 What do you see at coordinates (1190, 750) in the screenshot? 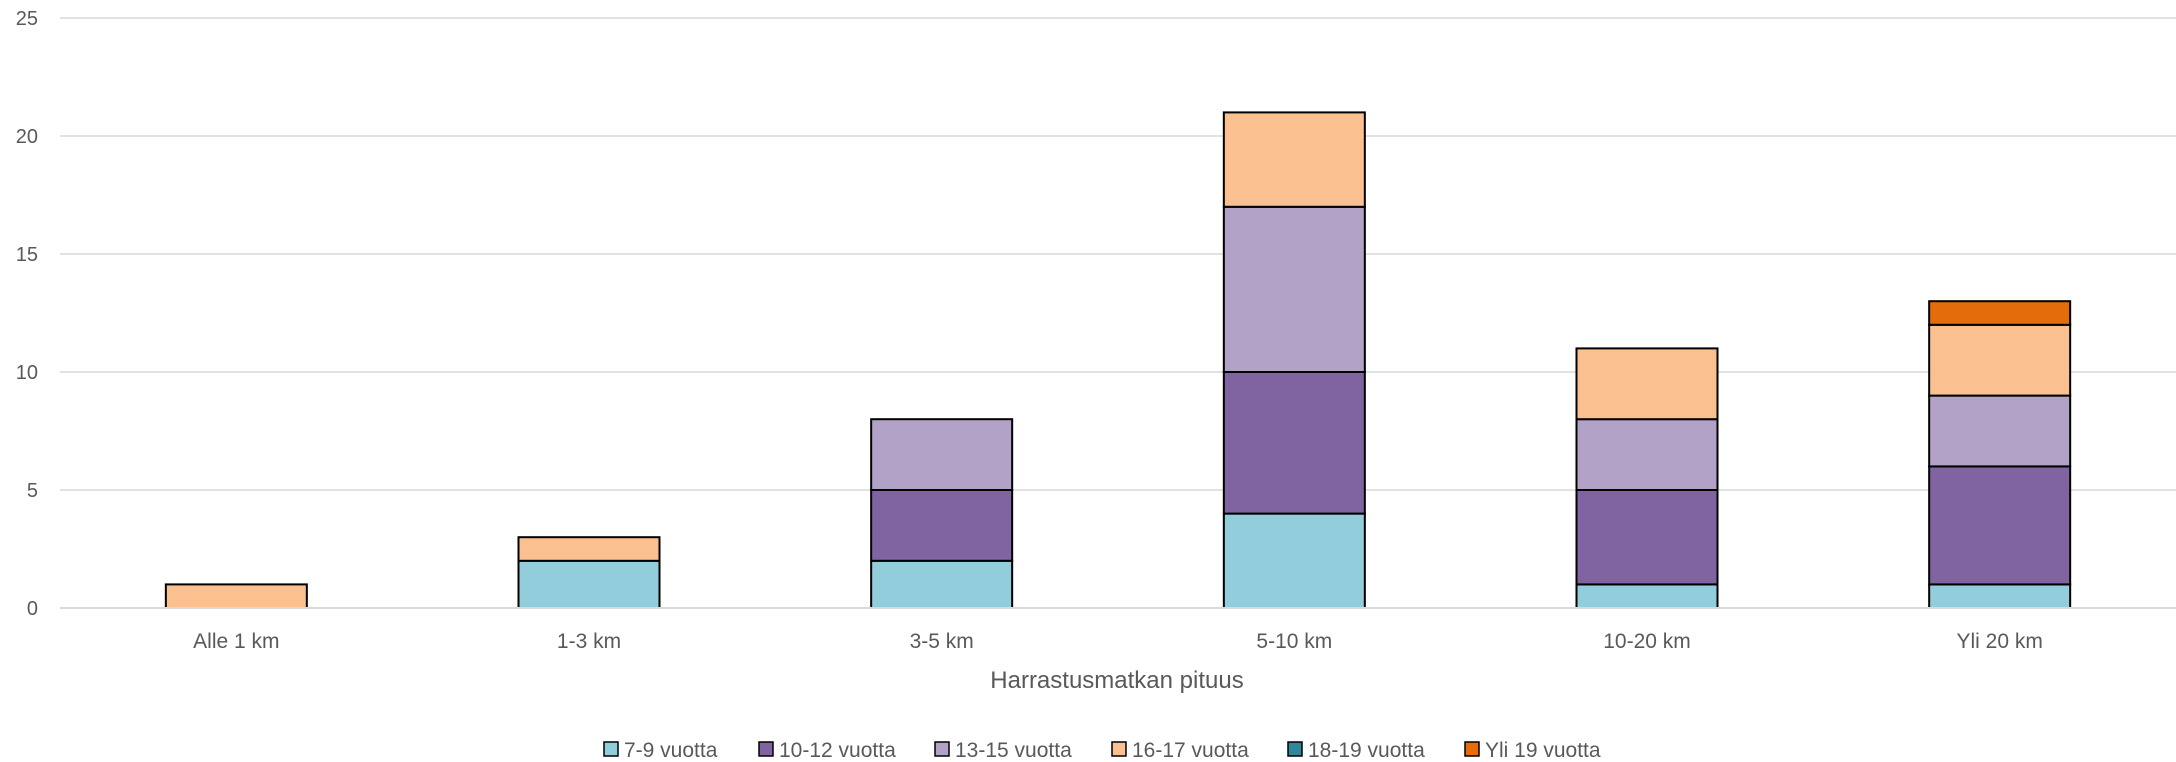
I see `legend-label: 16-17 vuotta` at bounding box center [1190, 750].